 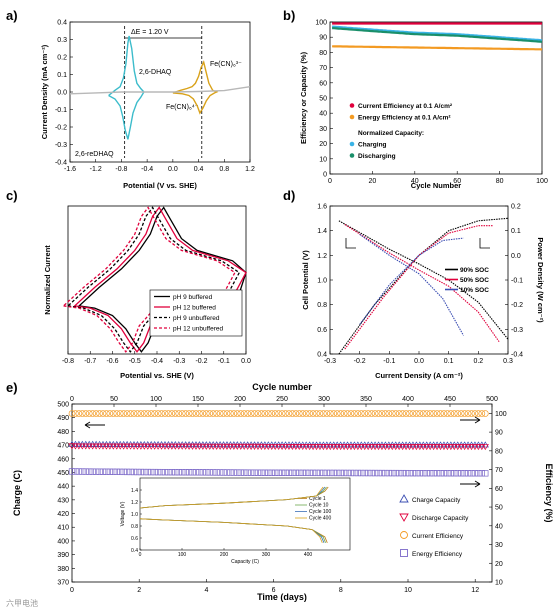 What do you see at coordinates (96, 169) in the screenshot?
I see `chart-a-xtick-label: -1.2` at bounding box center [96, 169].